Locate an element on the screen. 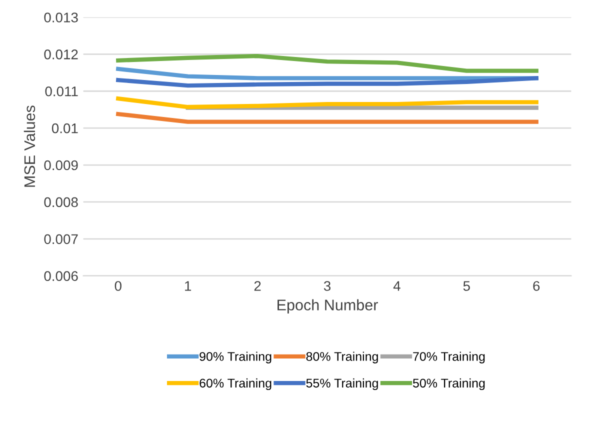 The width and height of the screenshot is (595, 431). legend-label: 80% Training is located at coordinates (342, 358).